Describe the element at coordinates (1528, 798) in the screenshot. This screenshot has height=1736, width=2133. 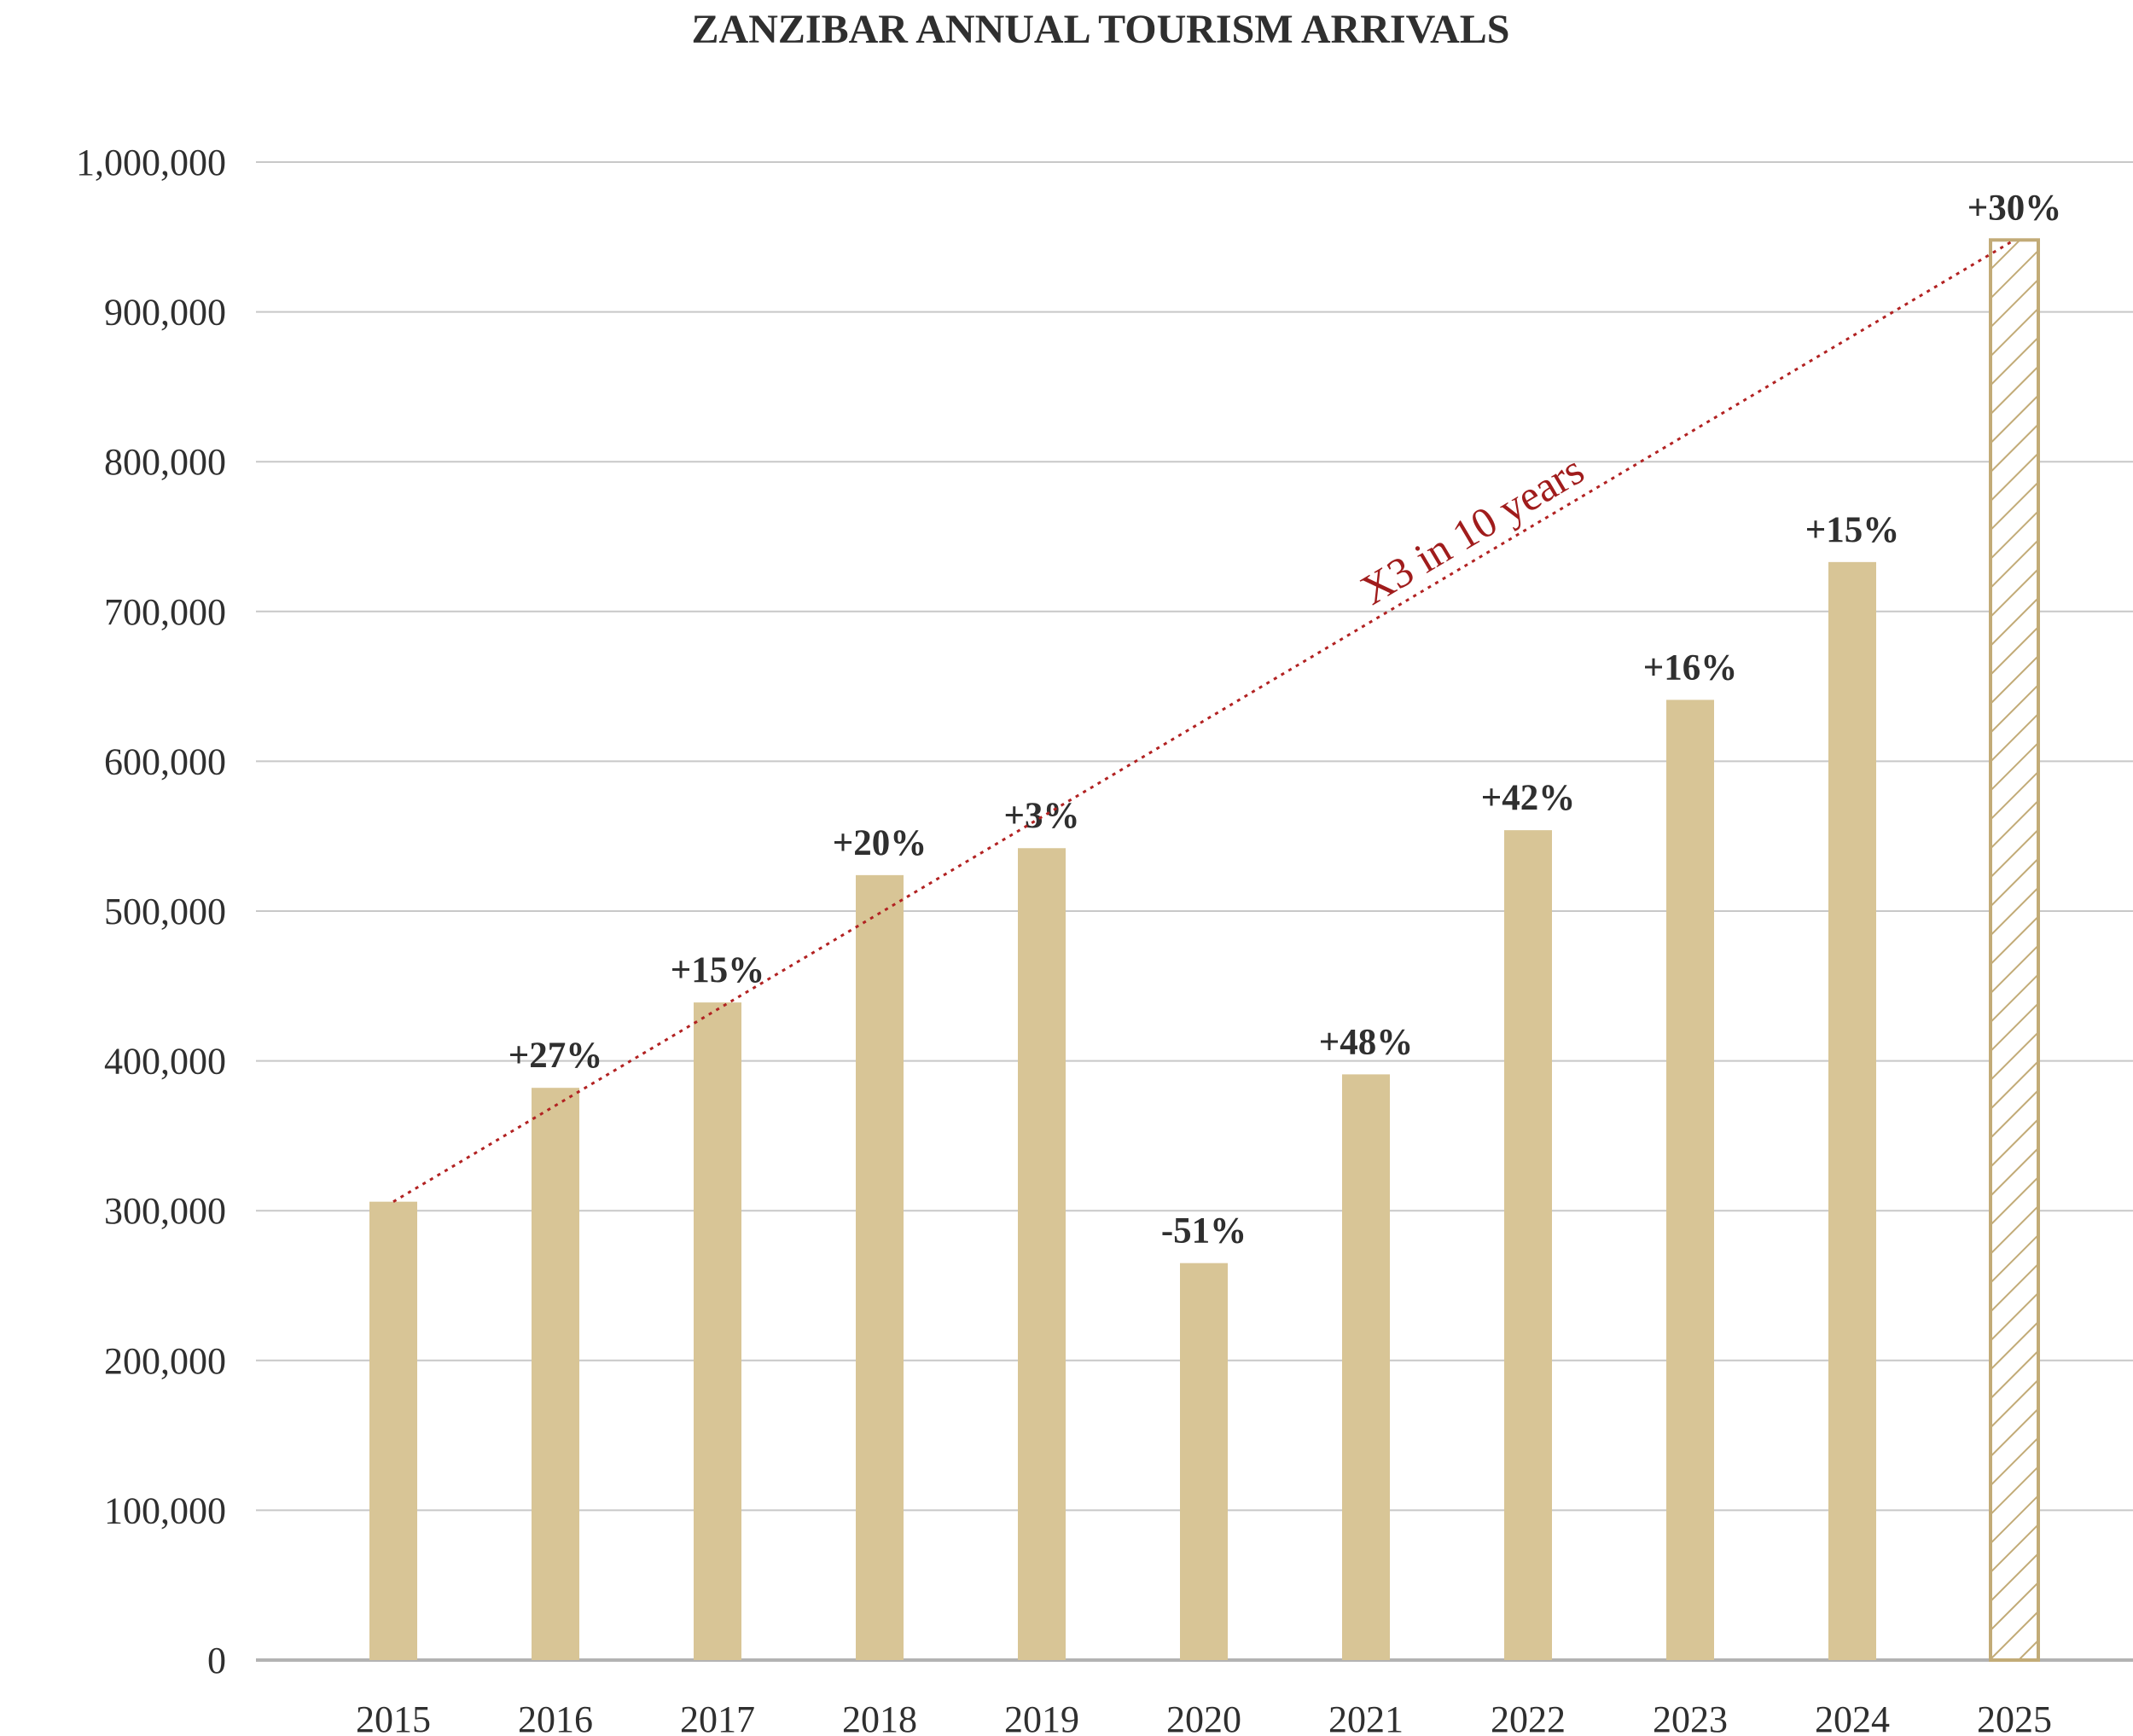
I see `data-label: +42%` at that location.